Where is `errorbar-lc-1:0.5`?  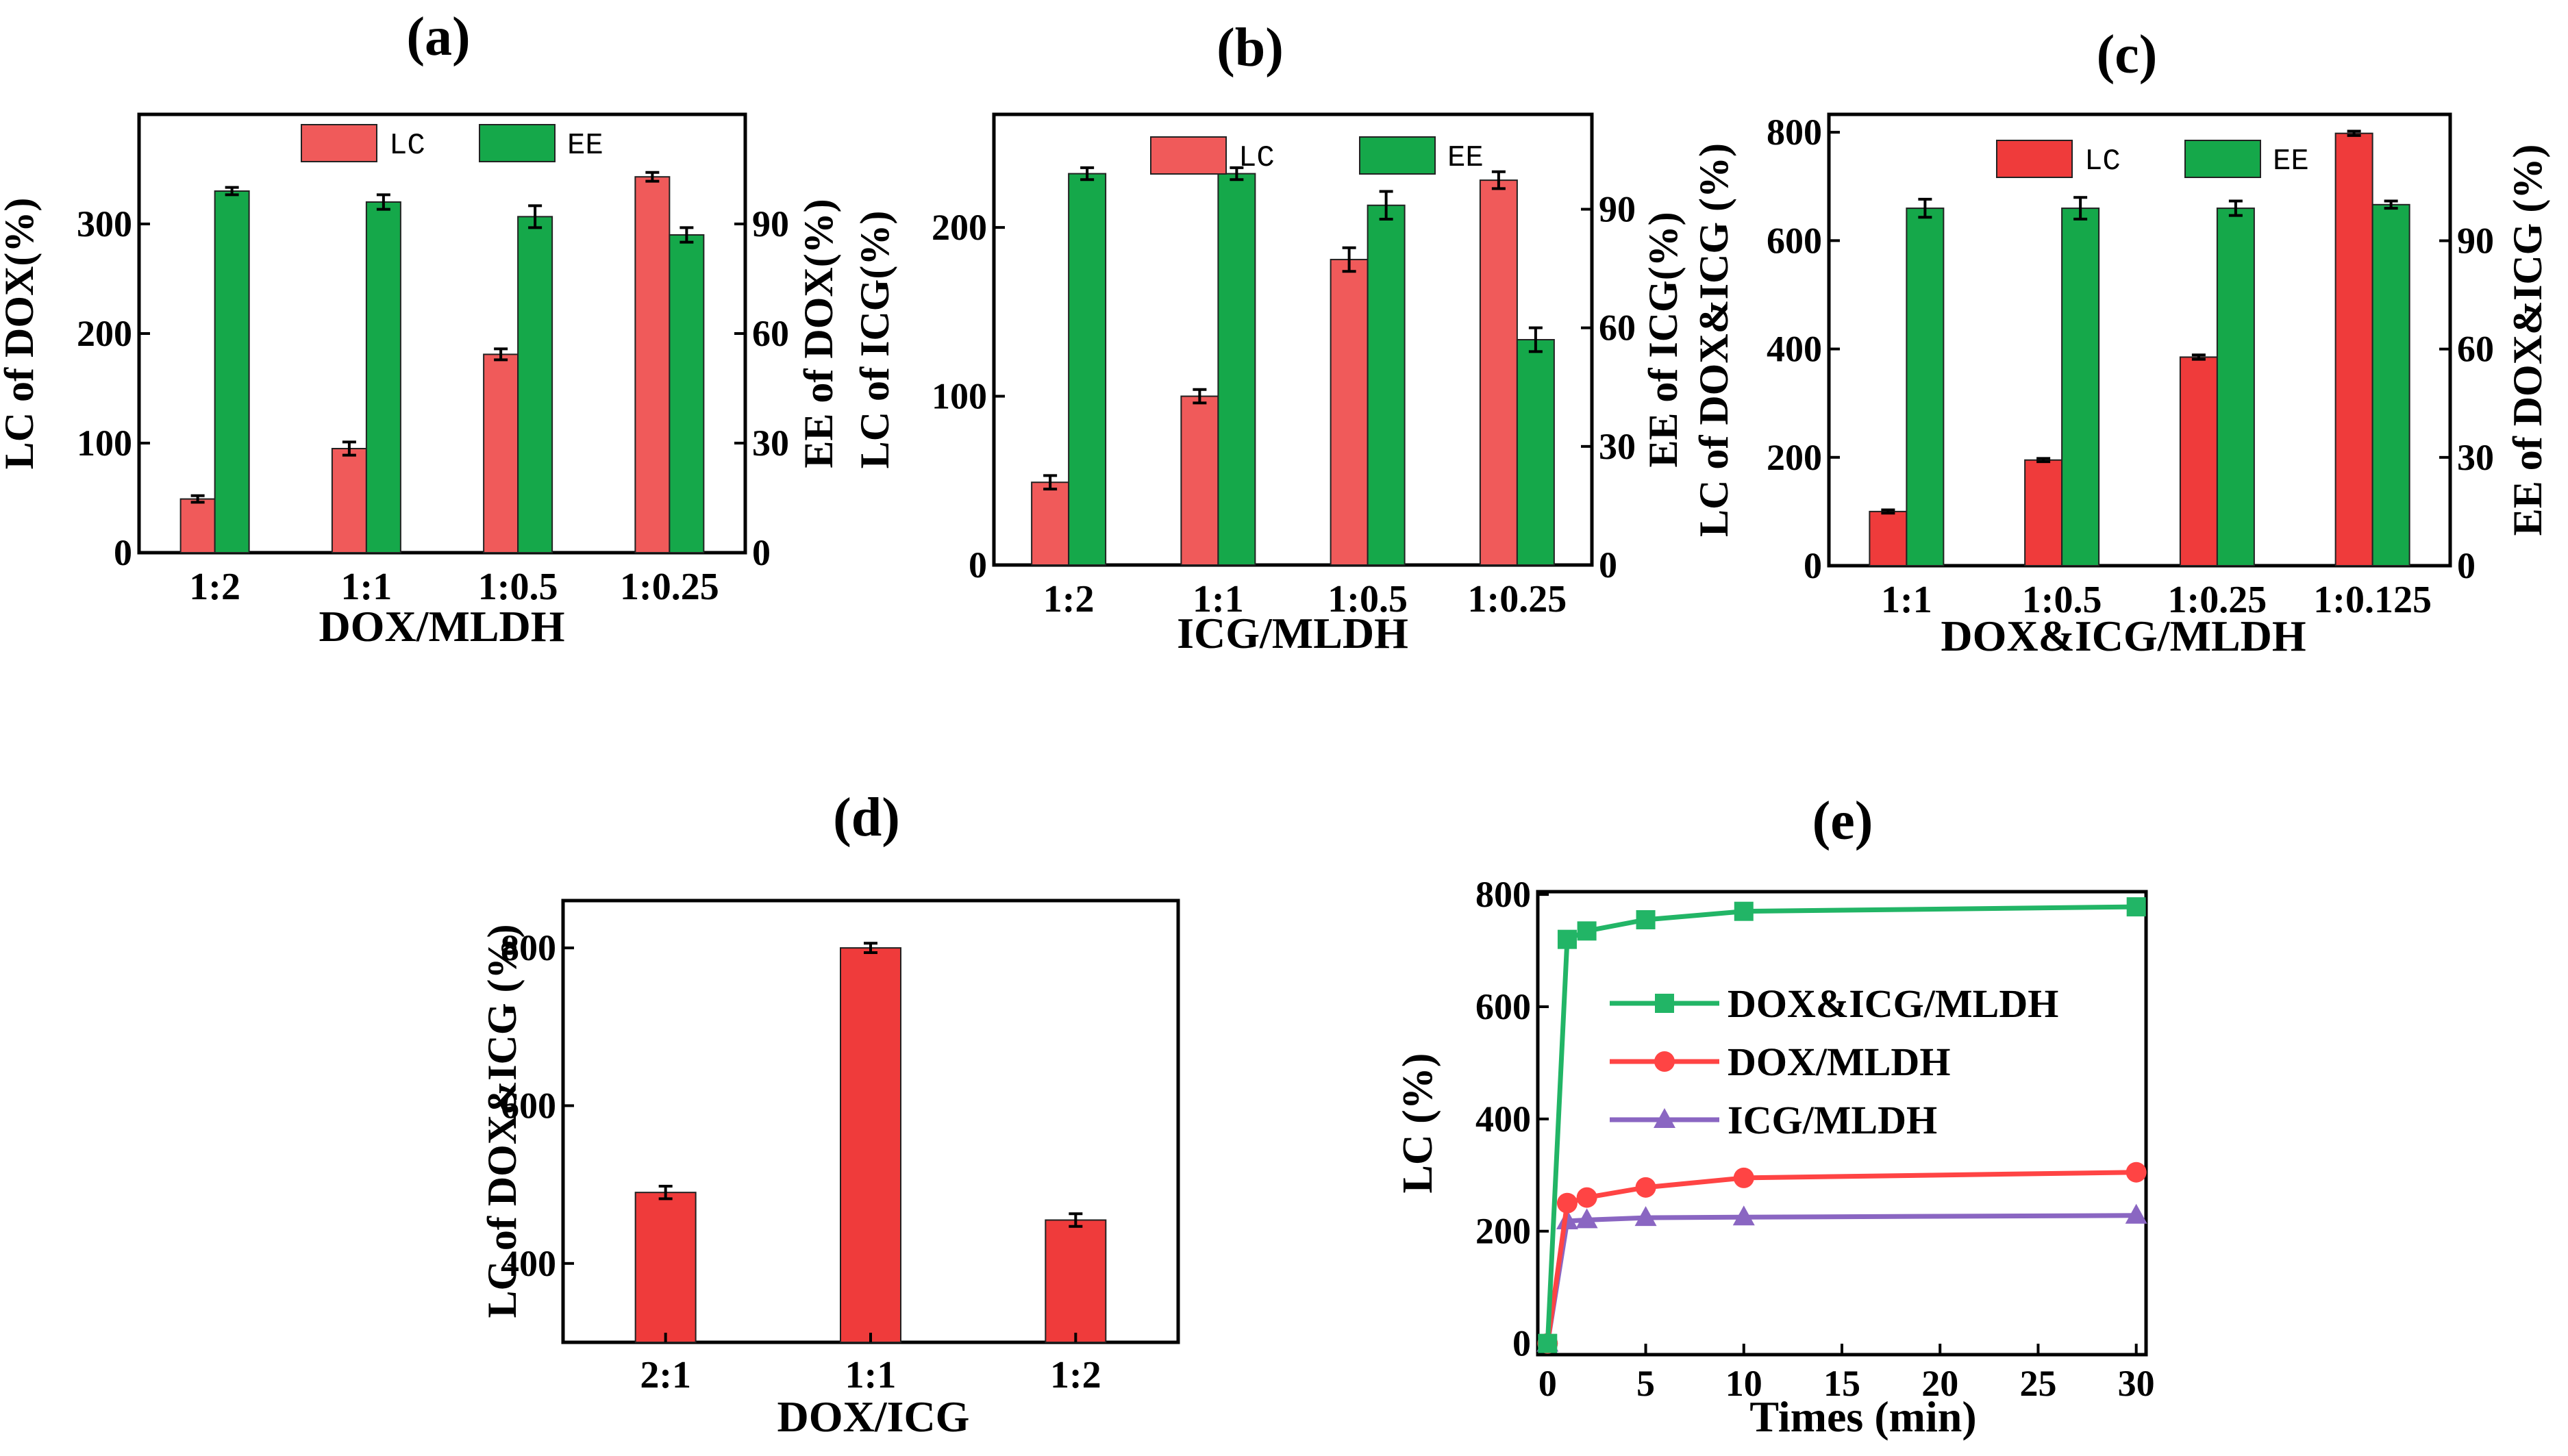 errorbar-lc-1:0.5 is located at coordinates (501, 354).